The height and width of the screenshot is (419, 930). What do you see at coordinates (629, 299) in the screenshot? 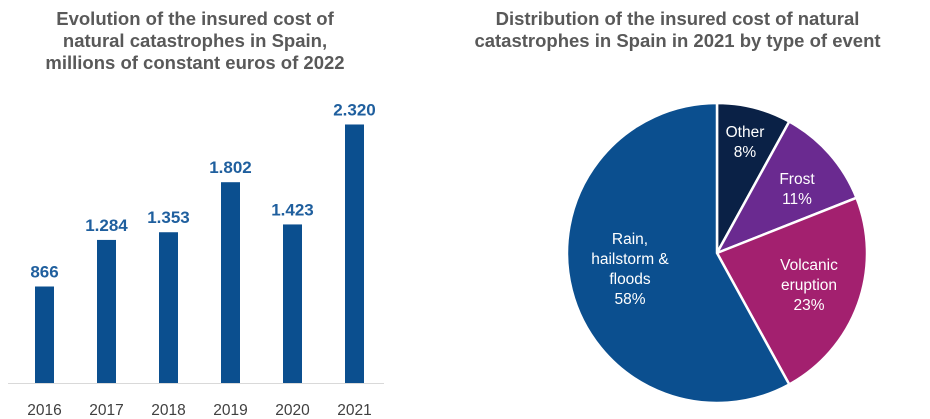
I see `pie-label-line: 58%` at bounding box center [629, 299].